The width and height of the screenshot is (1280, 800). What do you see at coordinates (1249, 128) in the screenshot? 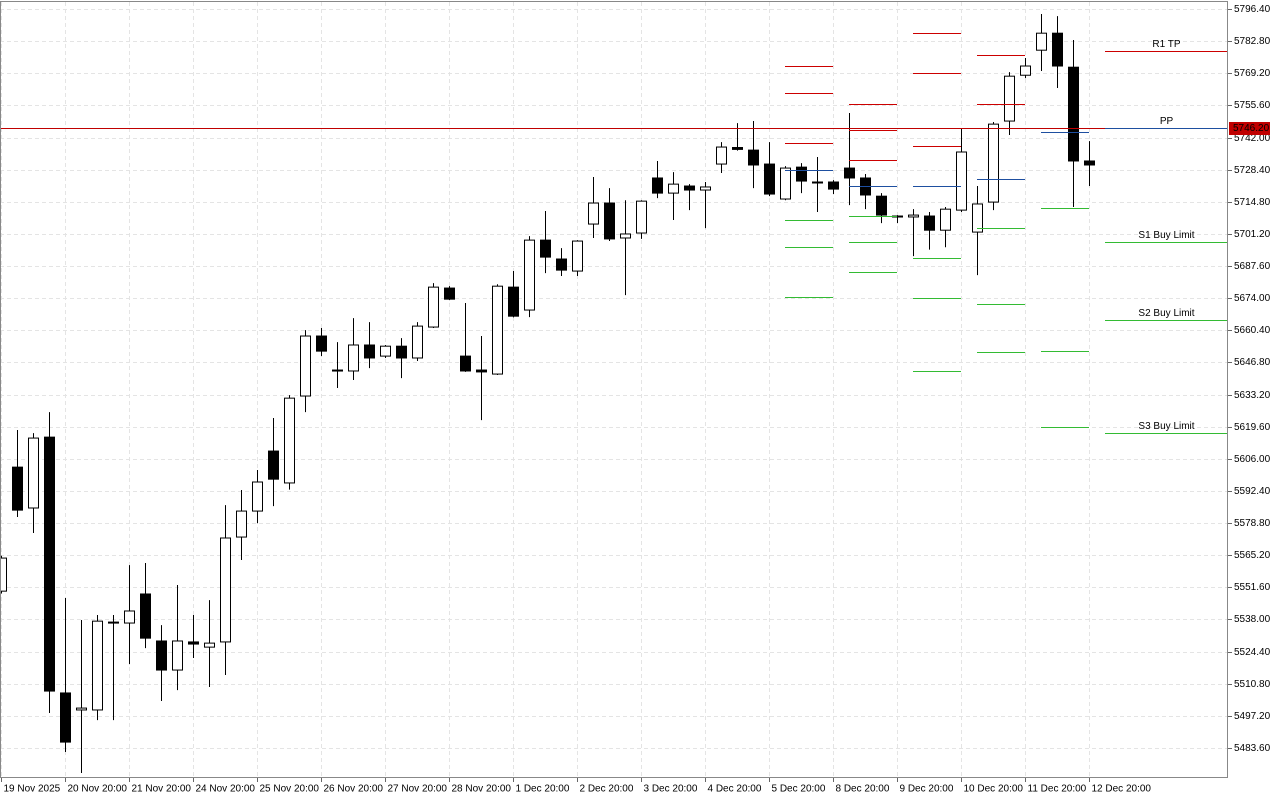
I see `current-price-box` at bounding box center [1249, 128].